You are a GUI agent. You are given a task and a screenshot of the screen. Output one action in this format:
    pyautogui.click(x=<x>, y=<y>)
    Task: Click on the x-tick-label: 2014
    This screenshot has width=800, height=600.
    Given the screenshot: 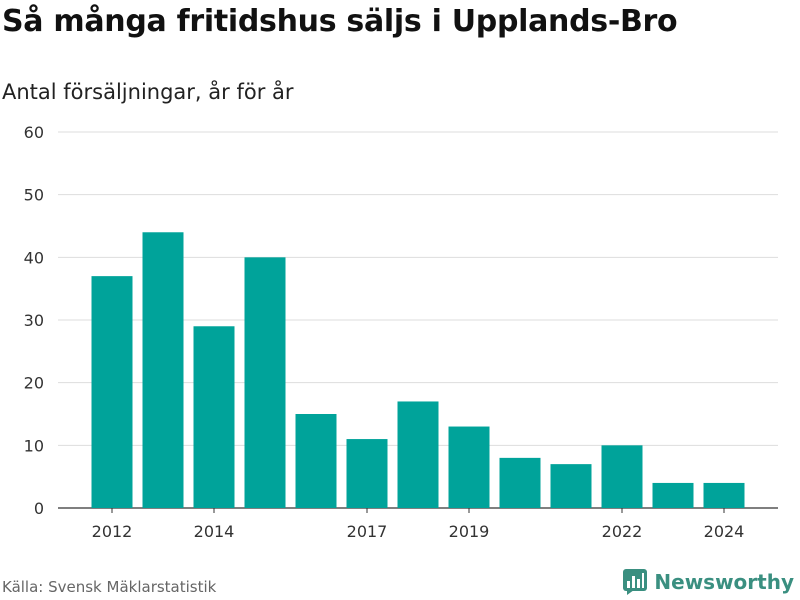 What is the action you would take?
    pyautogui.click(x=214, y=531)
    